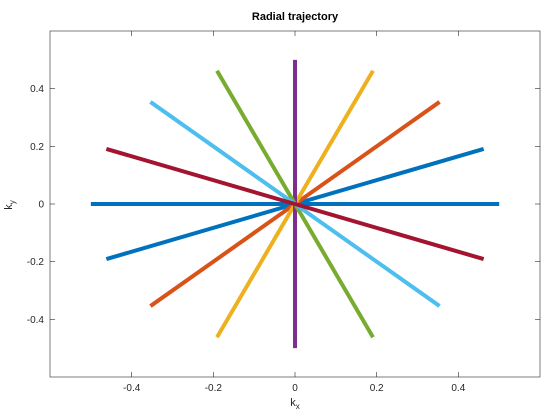 Image resolution: width=560 pixels, height=420 pixels. What do you see at coordinates (41, 205) in the screenshot?
I see `y-tick-label: 0` at bounding box center [41, 205].